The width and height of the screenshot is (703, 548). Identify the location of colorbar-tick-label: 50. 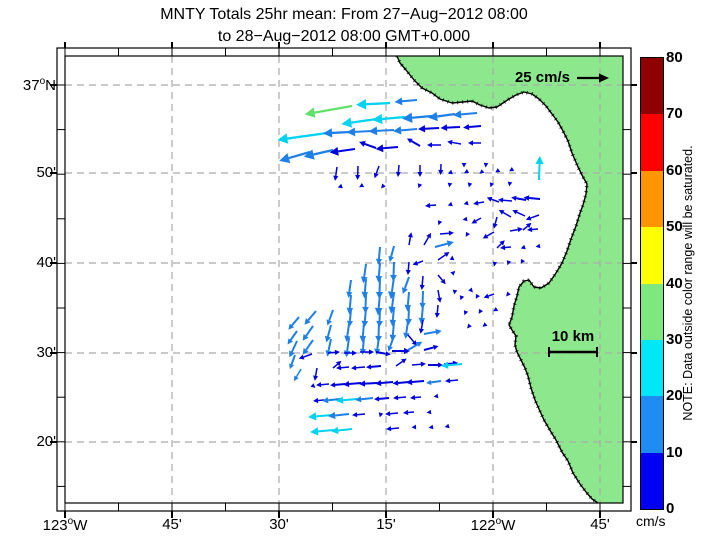
(674, 227).